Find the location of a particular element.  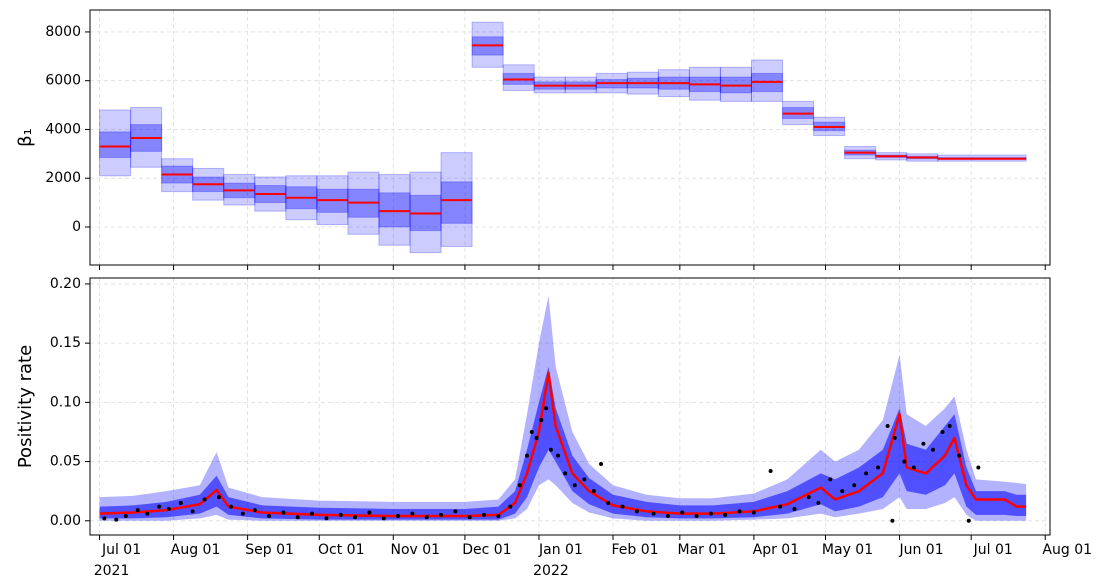

x-tick-label: Sep 01 is located at coordinates (269, 550).